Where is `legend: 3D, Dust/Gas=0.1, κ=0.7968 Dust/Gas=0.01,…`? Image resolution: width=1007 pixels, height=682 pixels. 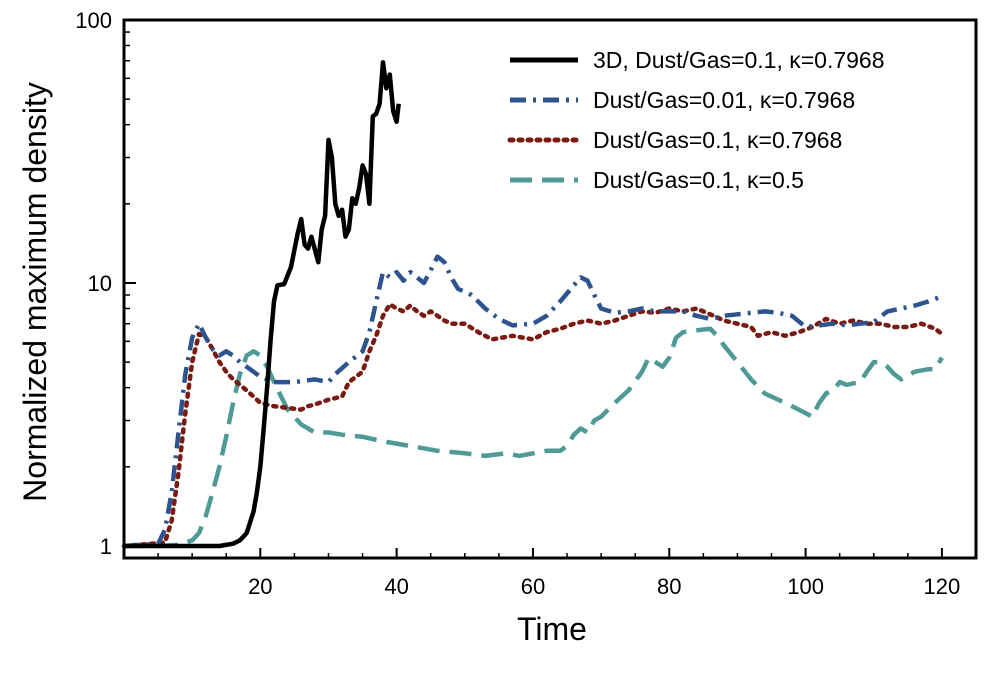
legend: 3D, Dust/Gas=0.1, κ=0.7968 Dust/Gas=0.01,… is located at coordinates (696, 120).